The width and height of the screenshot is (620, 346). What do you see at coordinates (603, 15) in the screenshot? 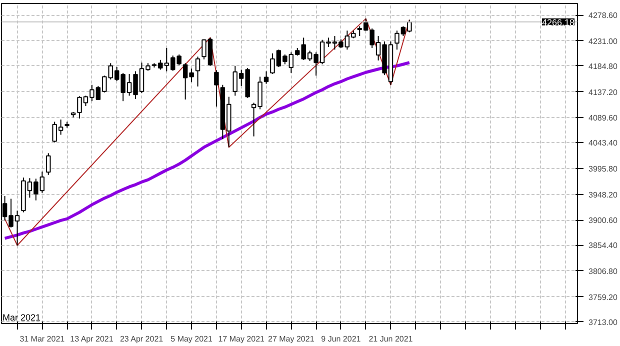
I see `y-tick-label: 4278.60` at bounding box center [603, 15].